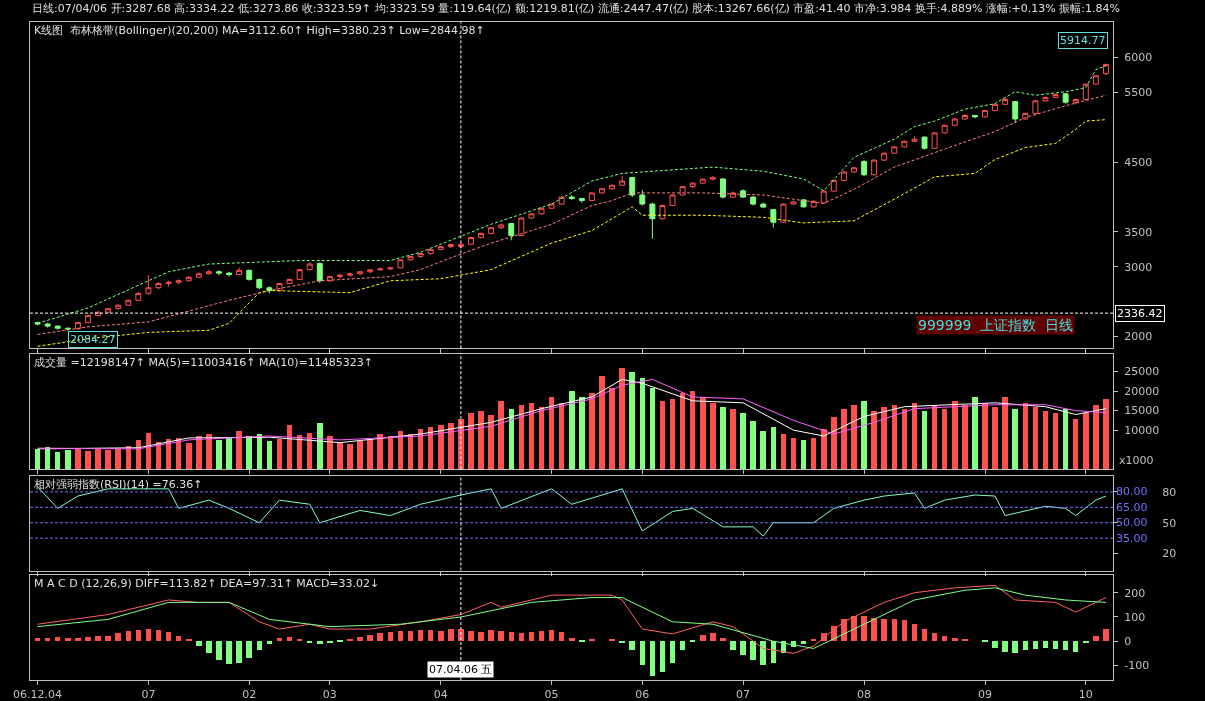  Describe the element at coordinates (249, 694) in the screenshot. I see `x-tick-label: 02` at that location.